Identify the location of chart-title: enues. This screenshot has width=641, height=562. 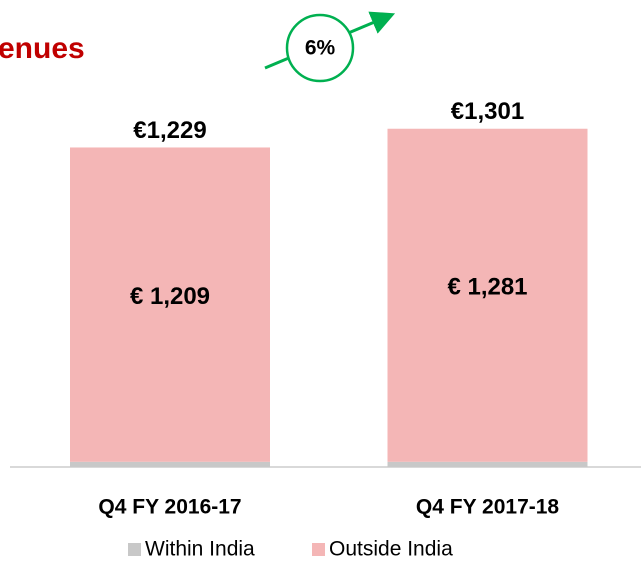
(42, 48).